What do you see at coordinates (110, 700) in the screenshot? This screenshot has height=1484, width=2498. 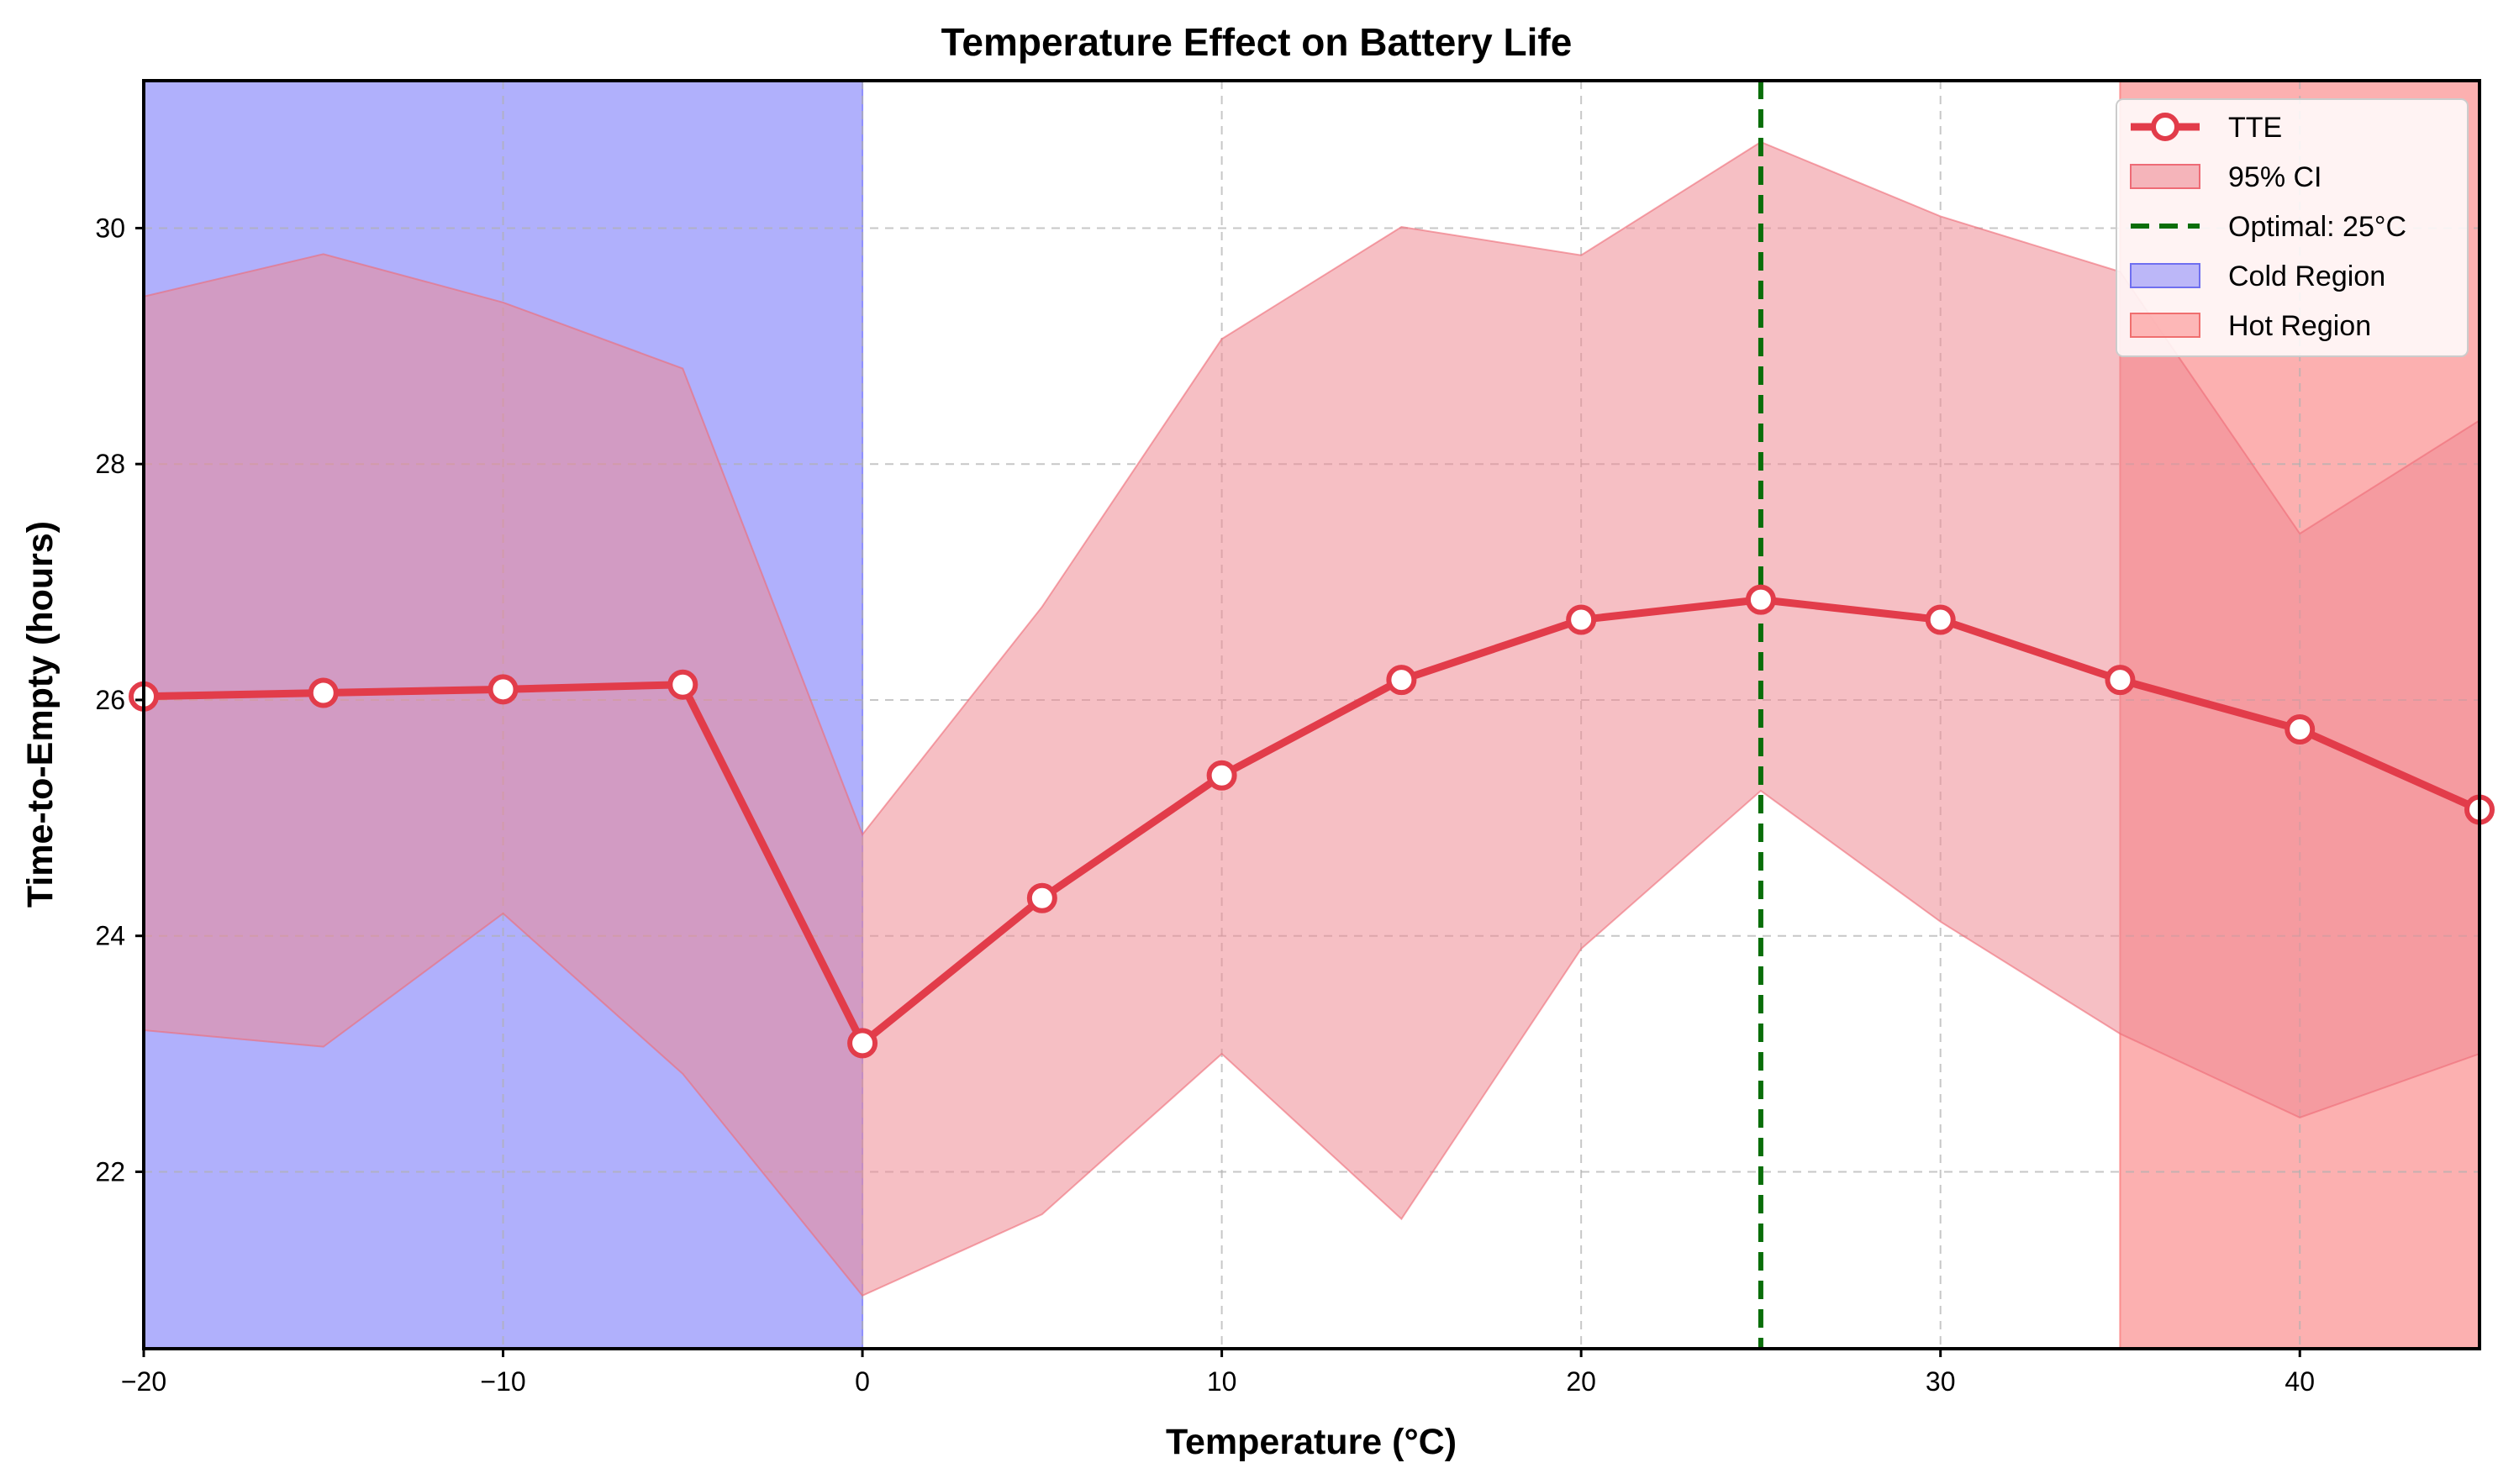 I see `y-tick-label: 26` at bounding box center [110, 700].